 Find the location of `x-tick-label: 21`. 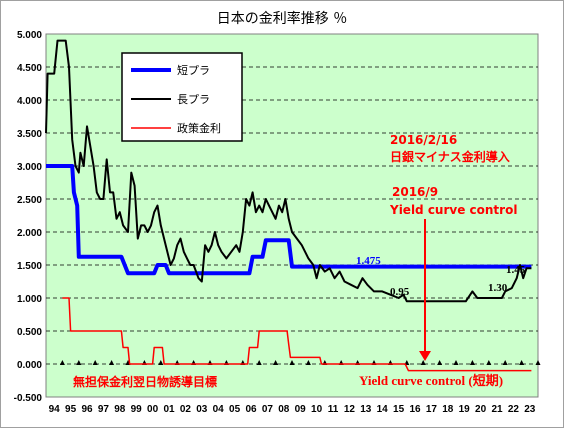

x-tick-label: 21 is located at coordinates (497, 409).